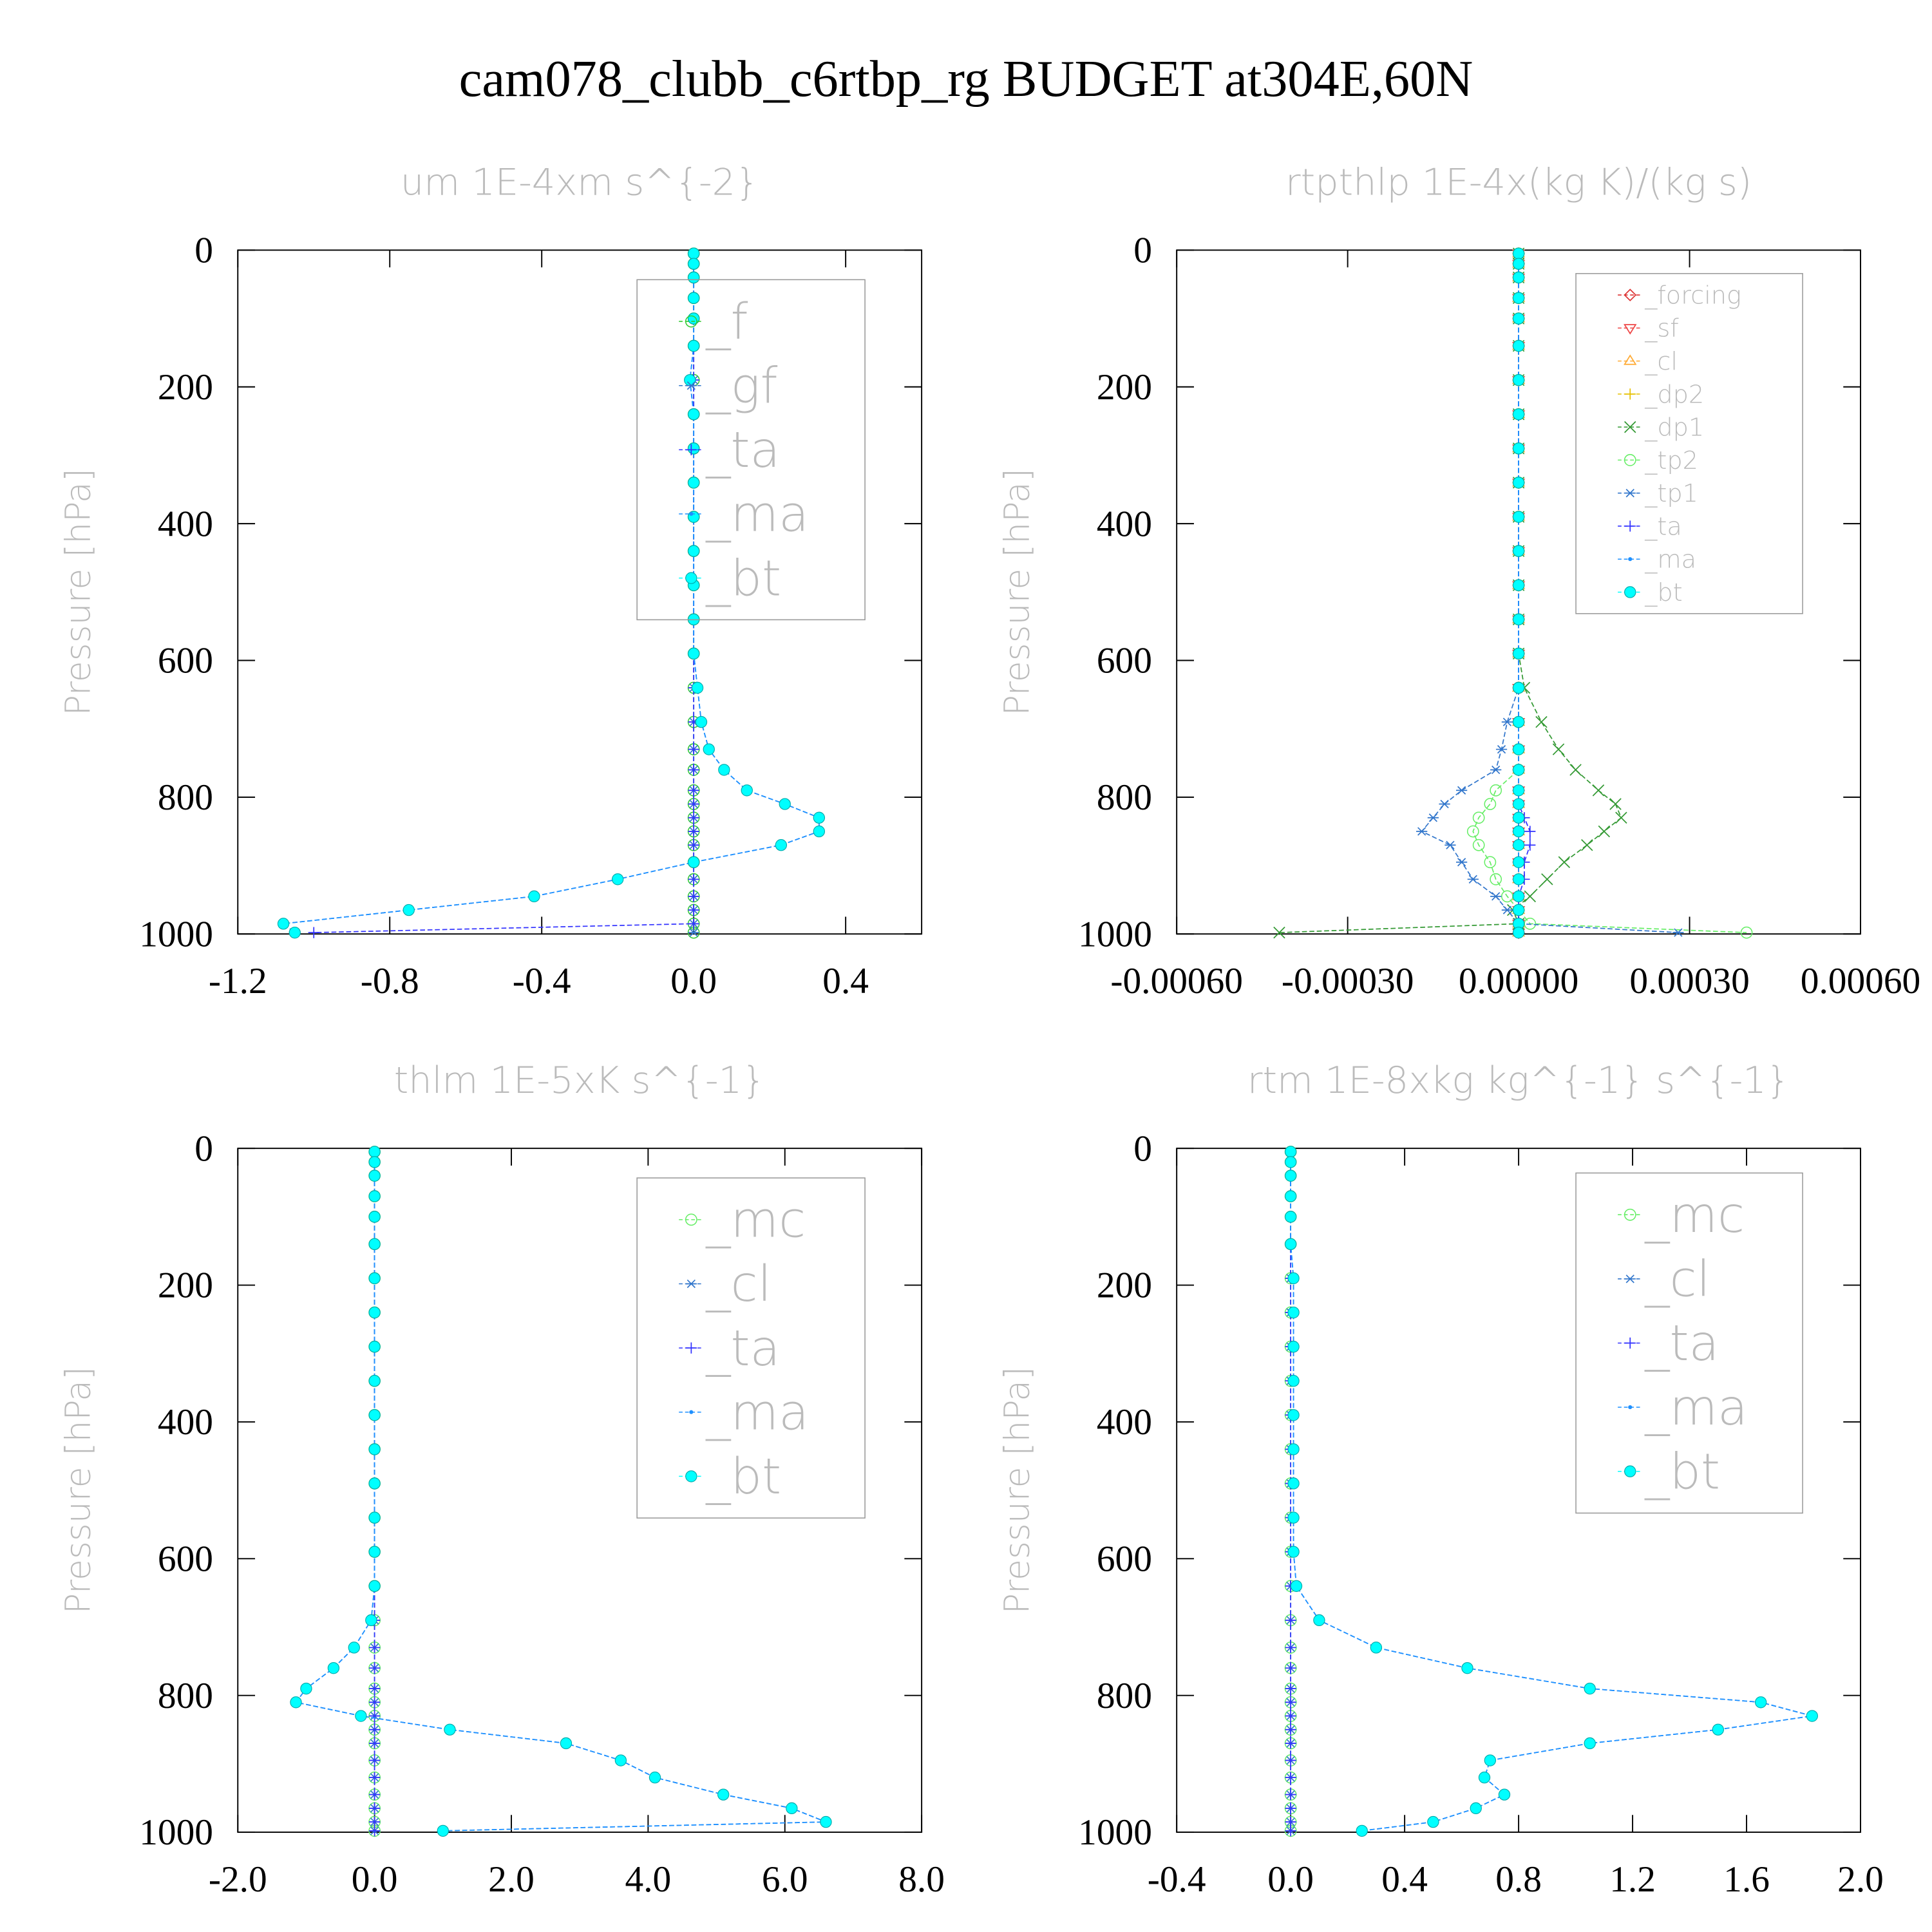 The image size is (1932, 1932). What do you see at coordinates (649, 1880) in the screenshot?
I see `x-tick-label: 4.0` at bounding box center [649, 1880].